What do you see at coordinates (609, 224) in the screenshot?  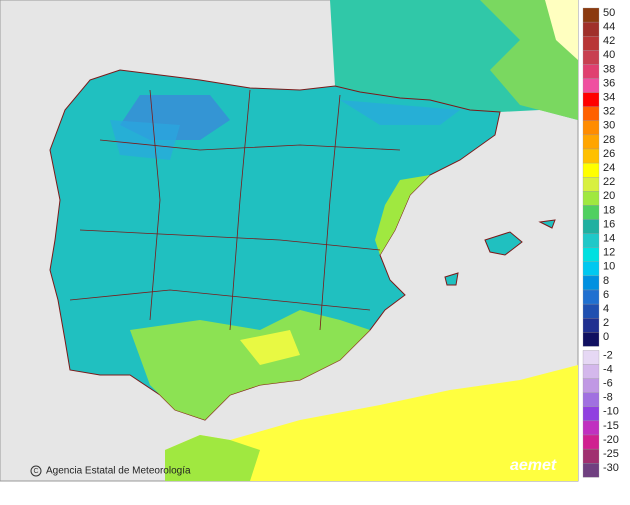 I see `legend-label: 16` at bounding box center [609, 224].